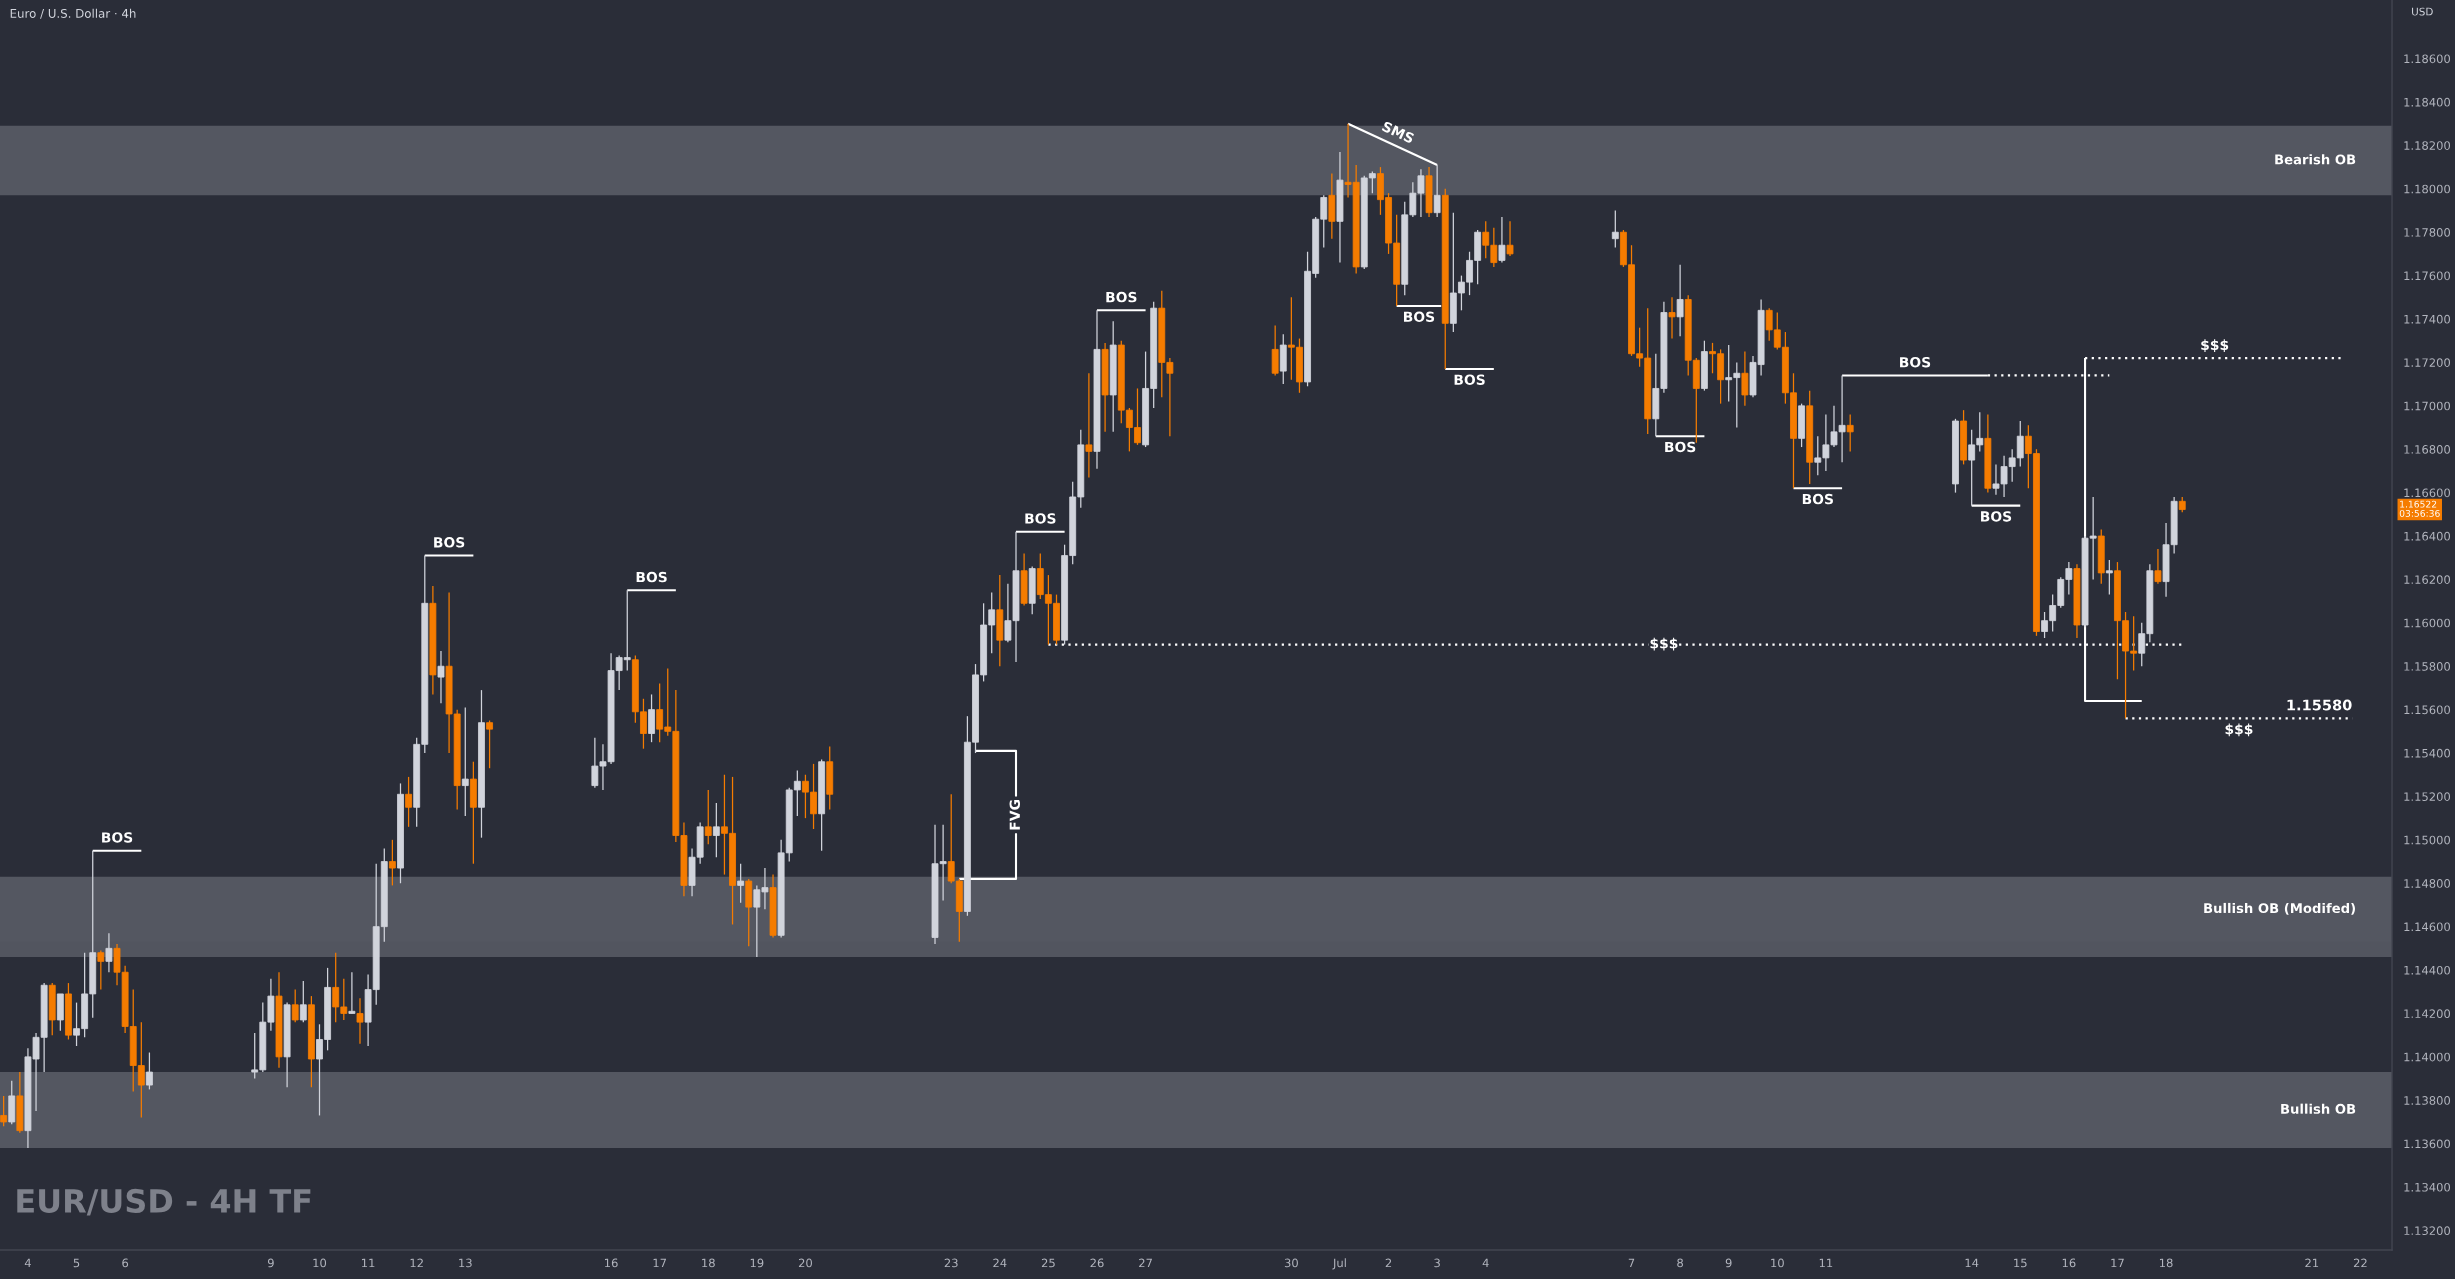  What do you see at coordinates (1000, 1263) in the screenshot?
I see `x-tick-label: 24` at bounding box center [1000, 1263].